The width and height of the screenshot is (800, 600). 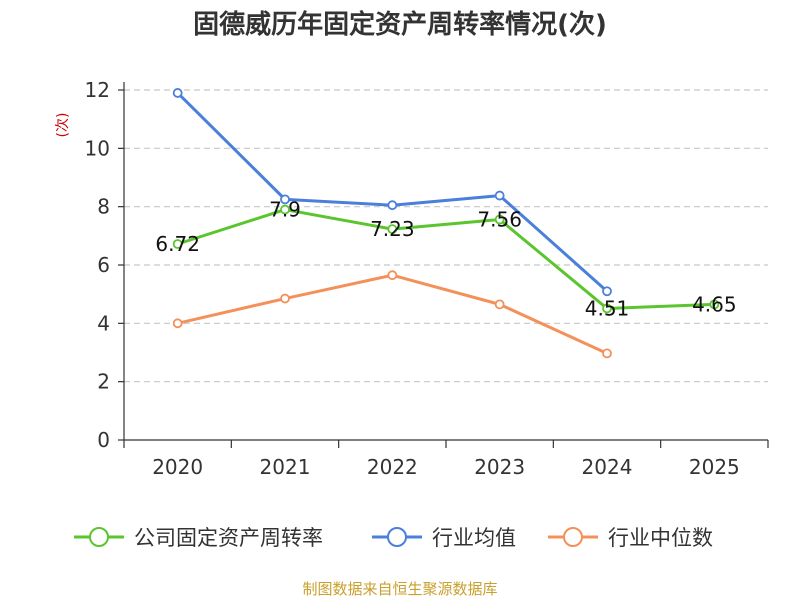 What do you see at coordinates (103, 323) in the screenshot?
I see `y-tick-label: 4` at bounding box center [103, 323].